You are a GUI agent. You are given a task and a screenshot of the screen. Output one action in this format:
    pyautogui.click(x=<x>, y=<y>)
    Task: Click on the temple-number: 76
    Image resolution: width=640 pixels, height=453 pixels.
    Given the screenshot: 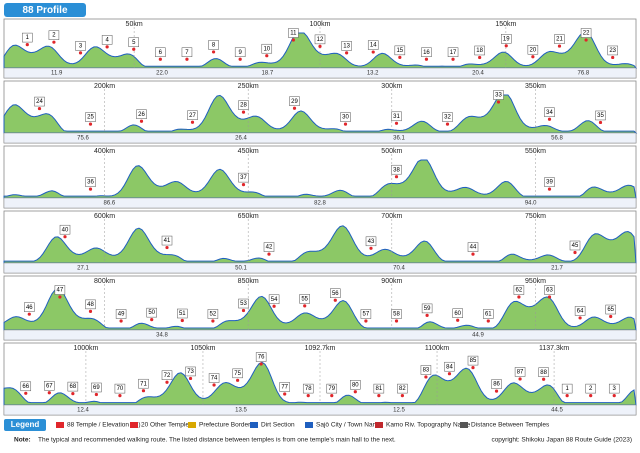 What is the action you would take?
    pyautogui.click(x=261, y=358)
    